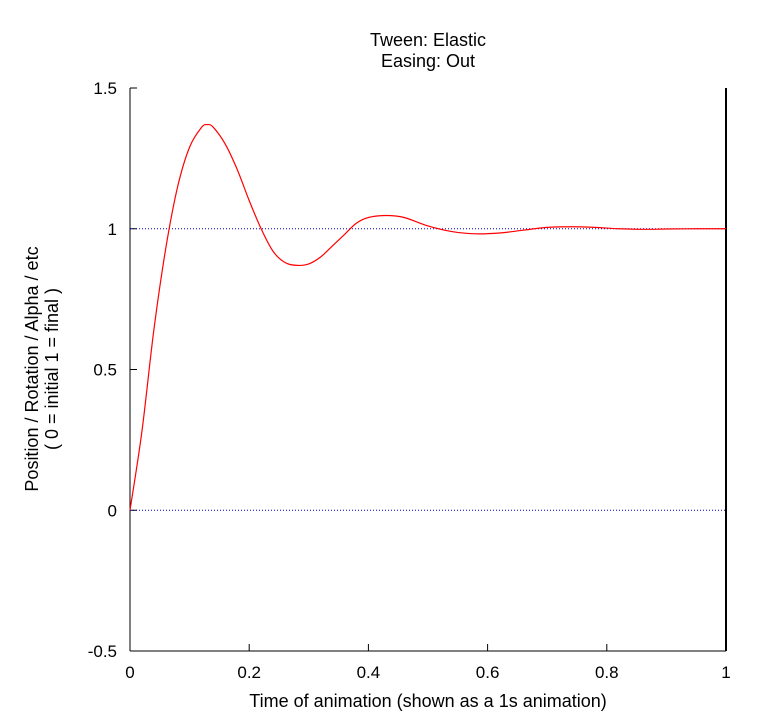 The height and width of the screenshot is (720, 770). Describe the element at coordinates (607, 672) in the screenshot. I see `x-tick-label: 0.8` at that location.